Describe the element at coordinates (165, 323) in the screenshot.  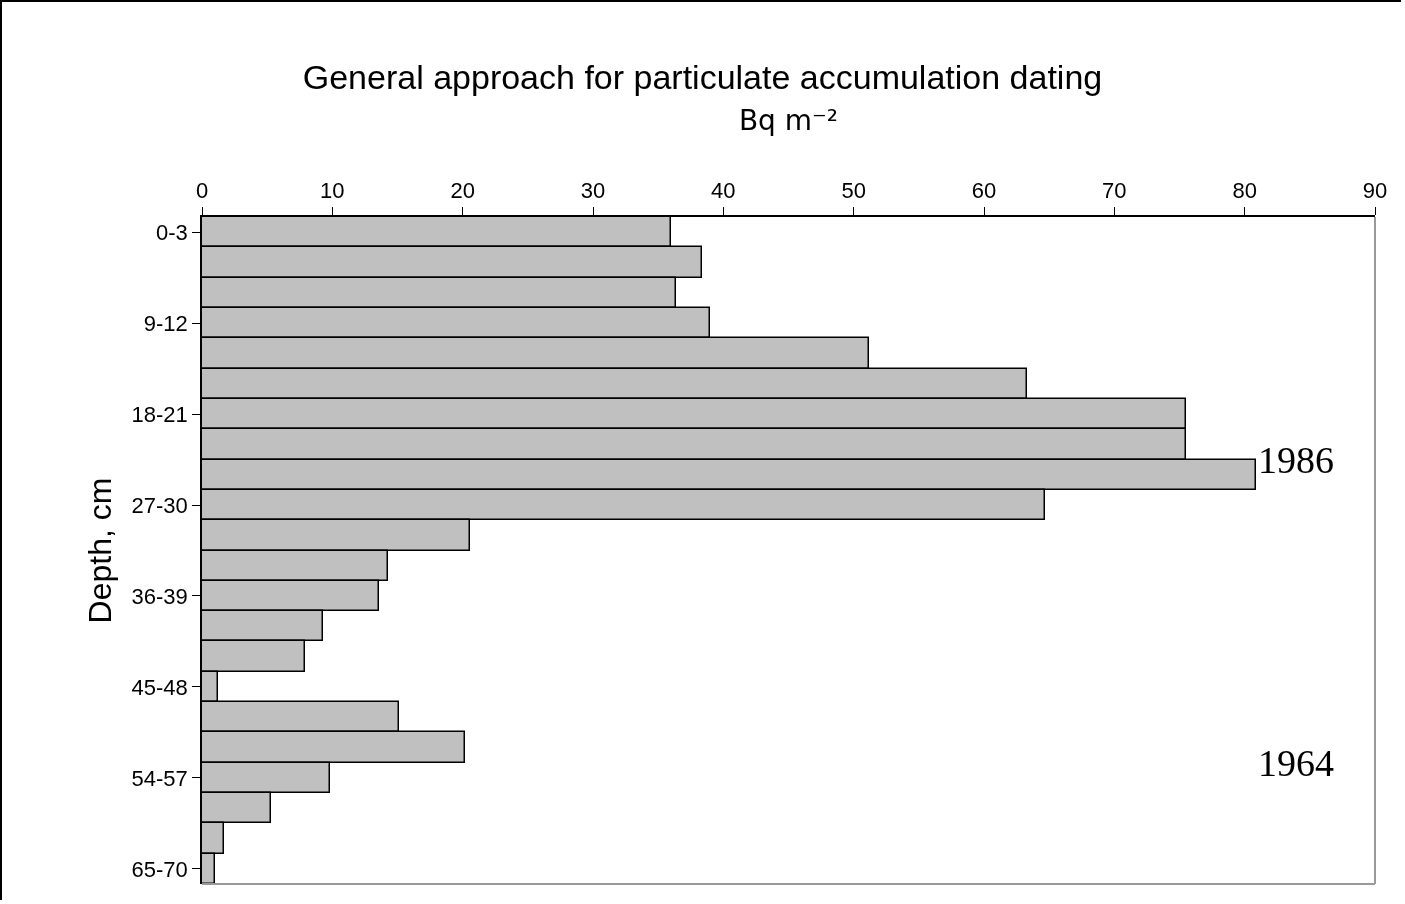
I see `y-tick-label: 9-12` at that location.